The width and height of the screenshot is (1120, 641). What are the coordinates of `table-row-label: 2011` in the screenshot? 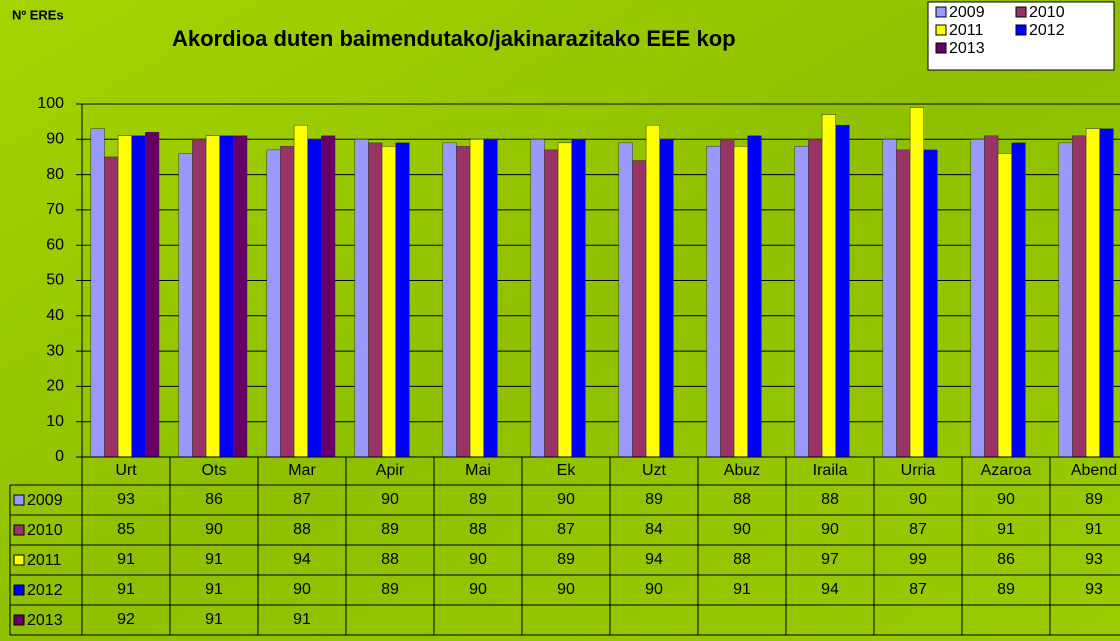 It's located at (44, 560).